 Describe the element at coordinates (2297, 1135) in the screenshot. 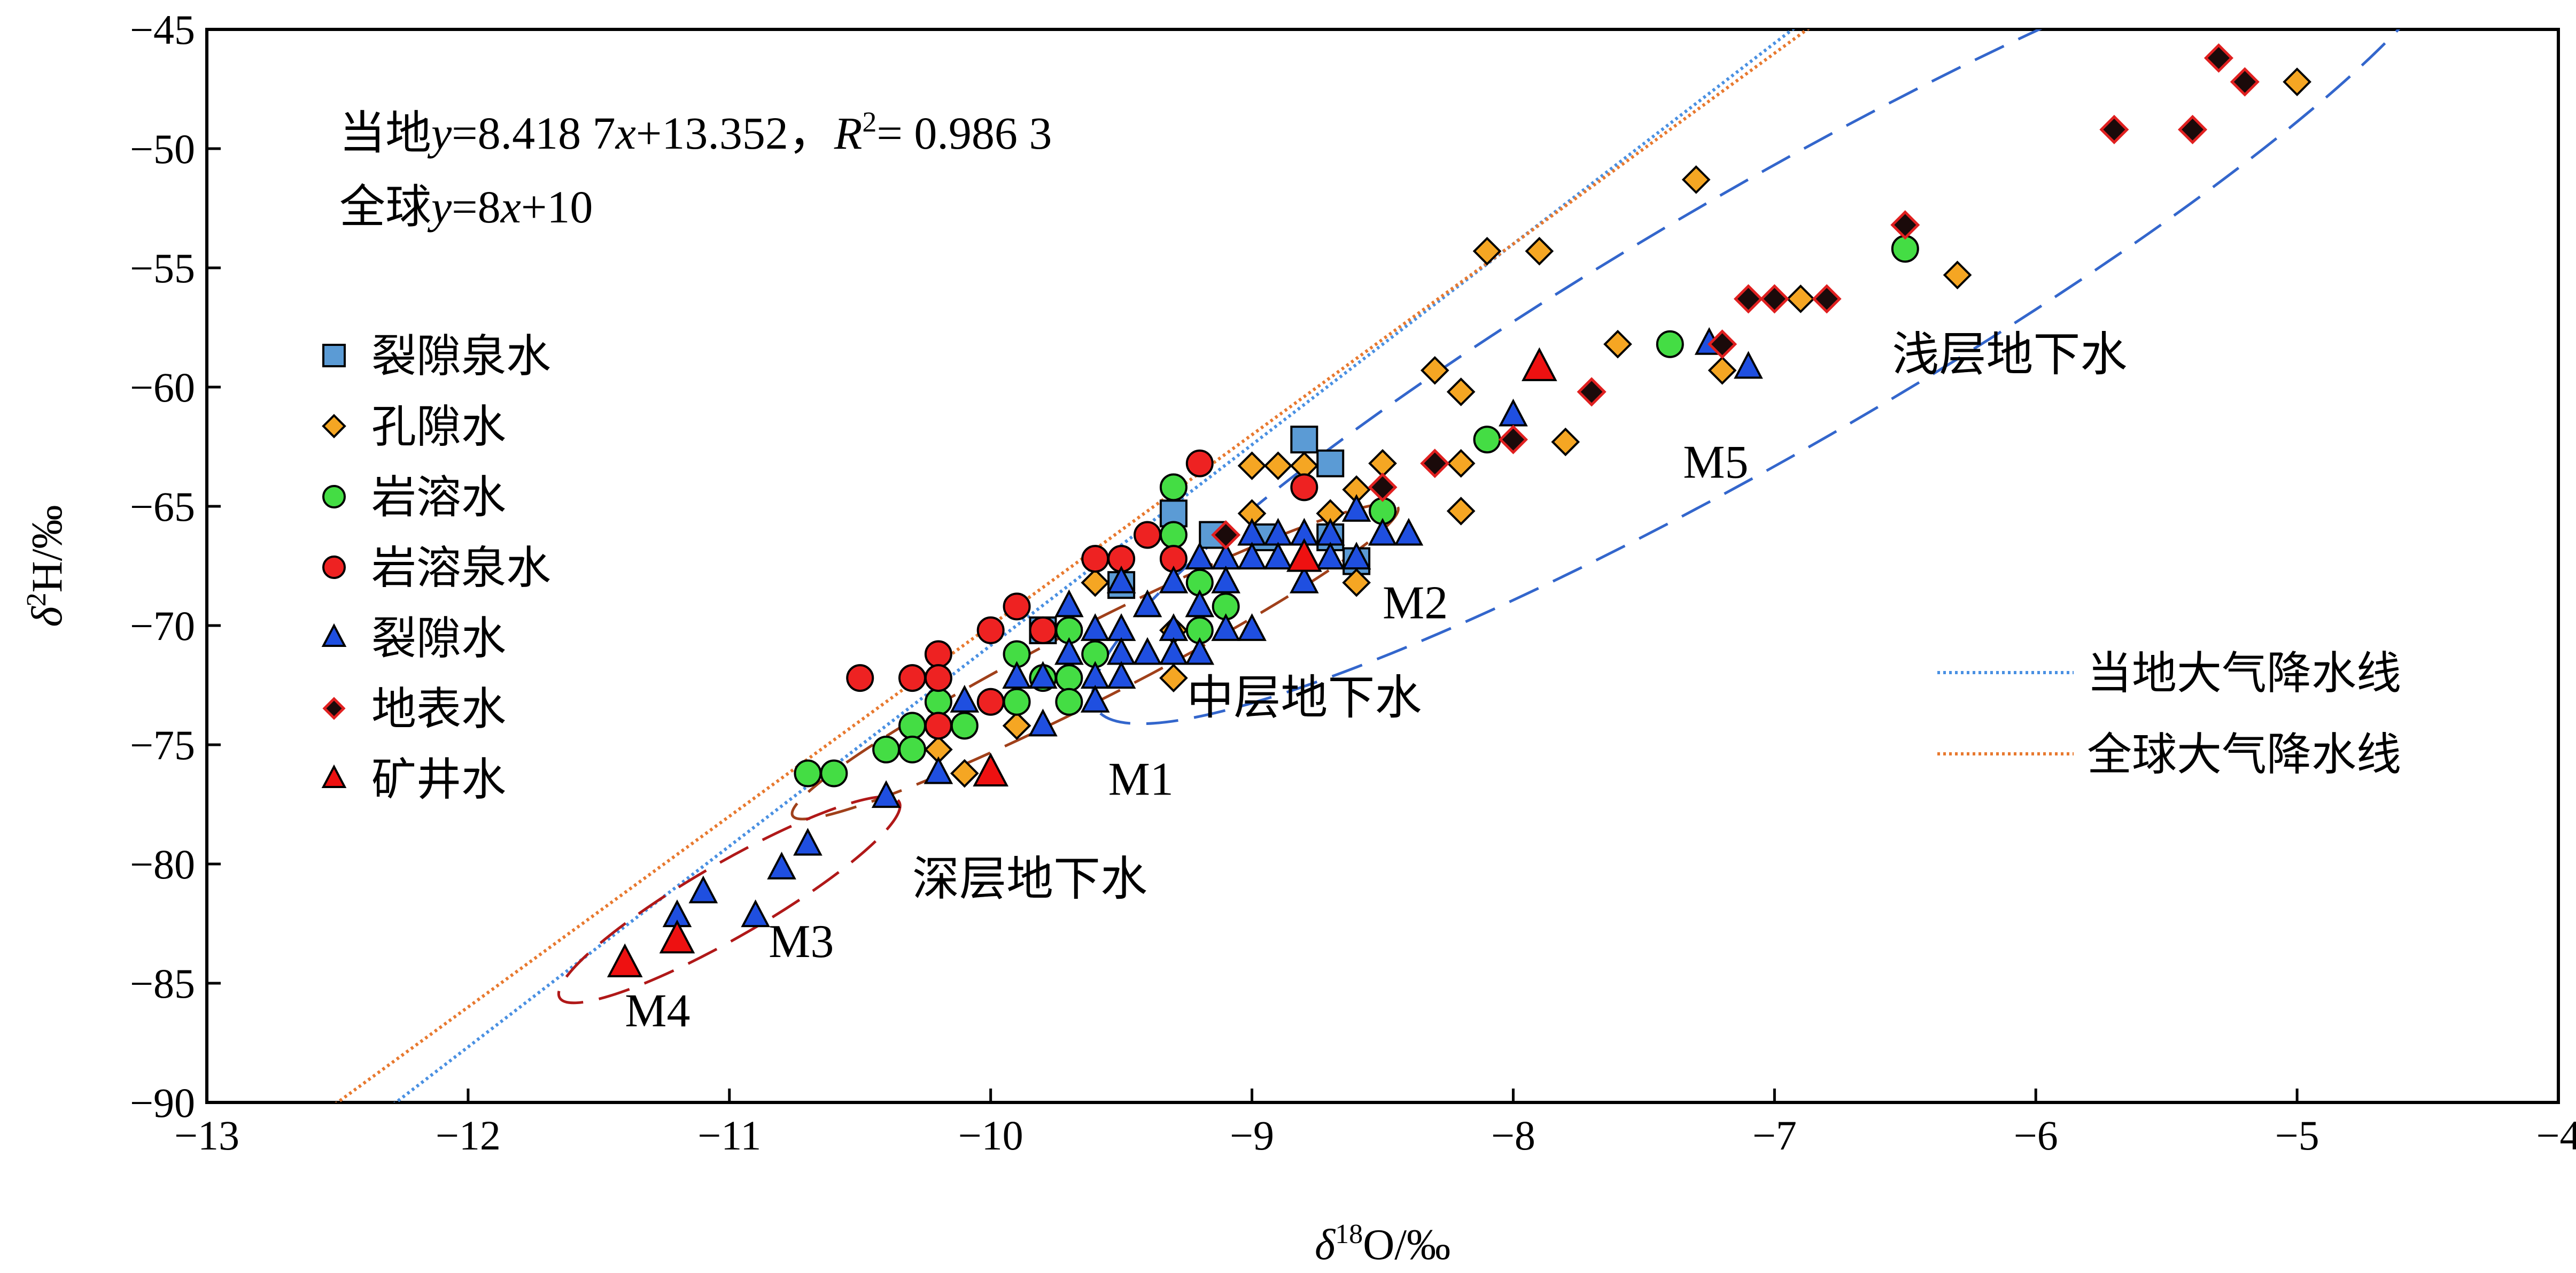

I see `x-tick-label: −5` at that location.